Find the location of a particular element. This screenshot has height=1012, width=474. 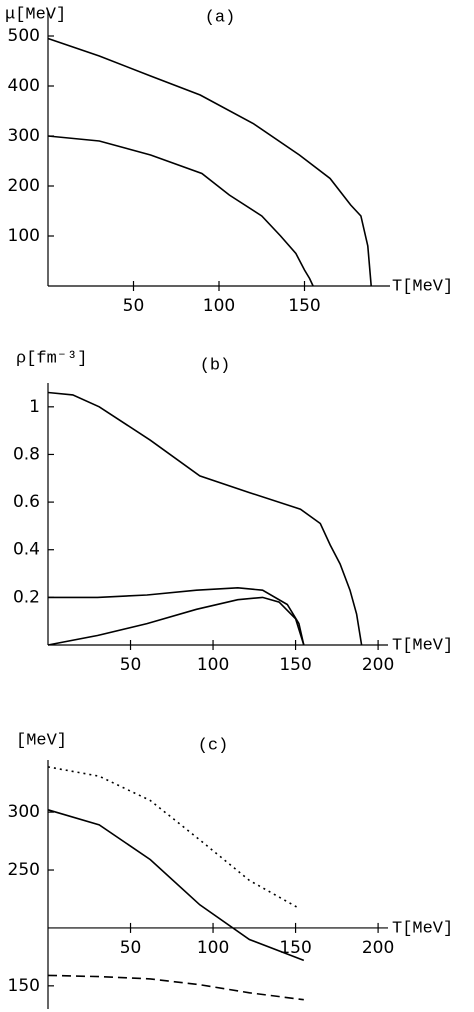

y-tick-label: 0.6 is located at coordinates (26, 502).